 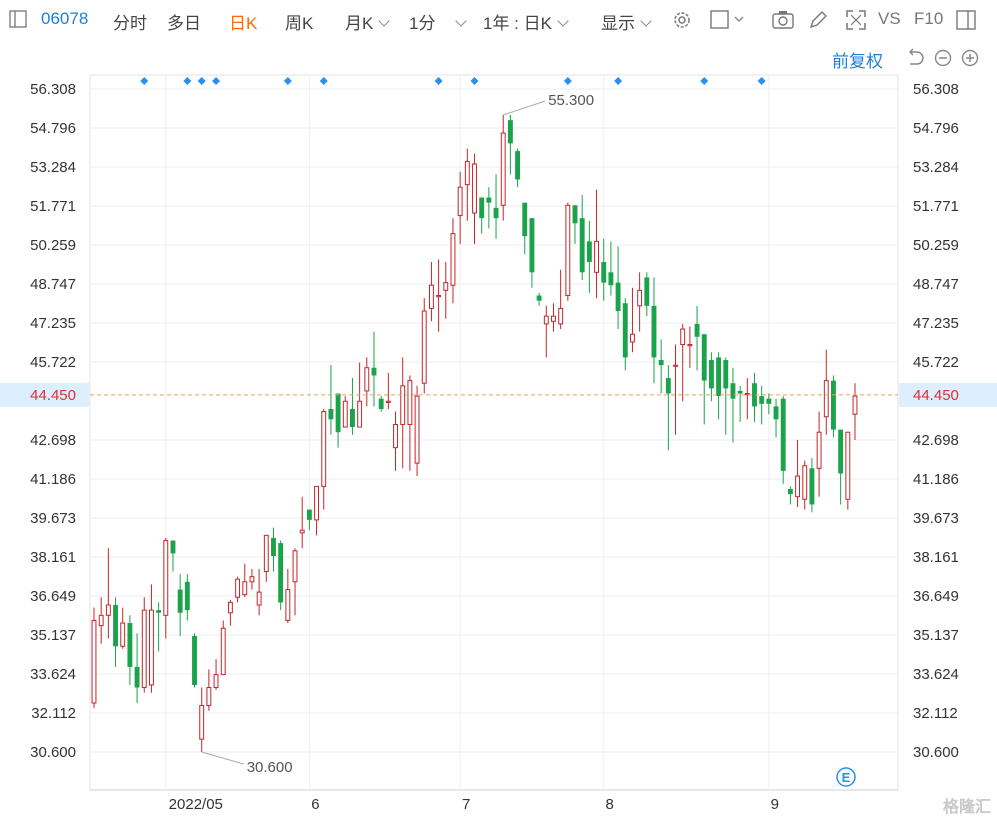 I want to click on stock-code: 06078, so click(x=65, y=18).